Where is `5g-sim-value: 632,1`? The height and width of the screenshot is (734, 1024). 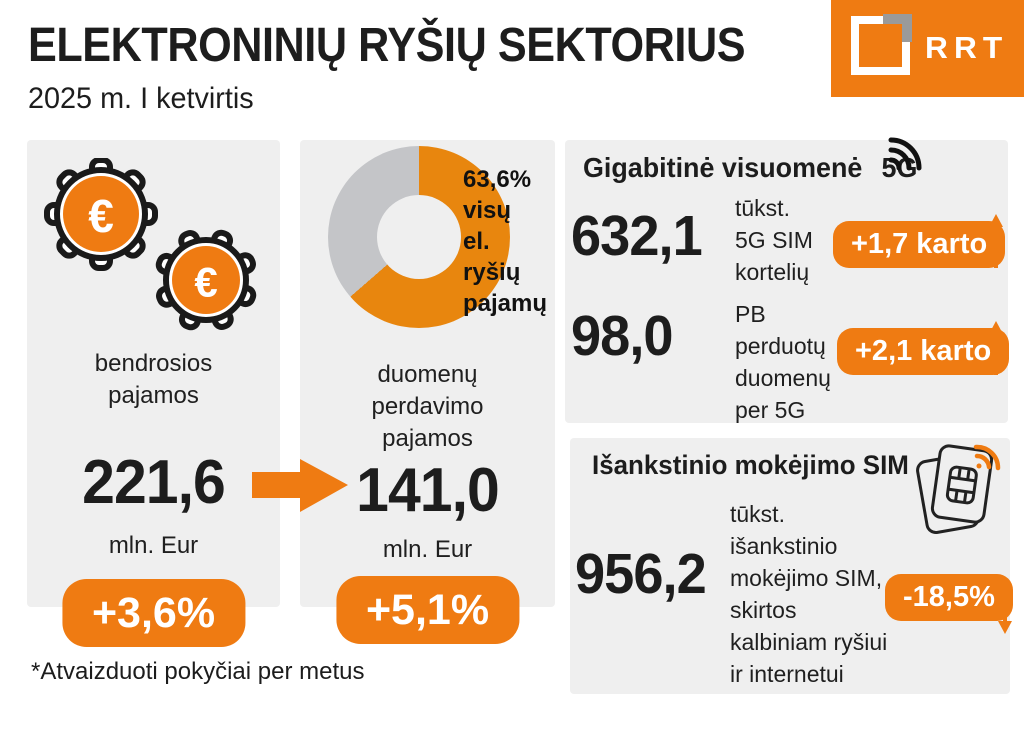
5g-sim-value: 632,1 is located at coordinates (637, 236).